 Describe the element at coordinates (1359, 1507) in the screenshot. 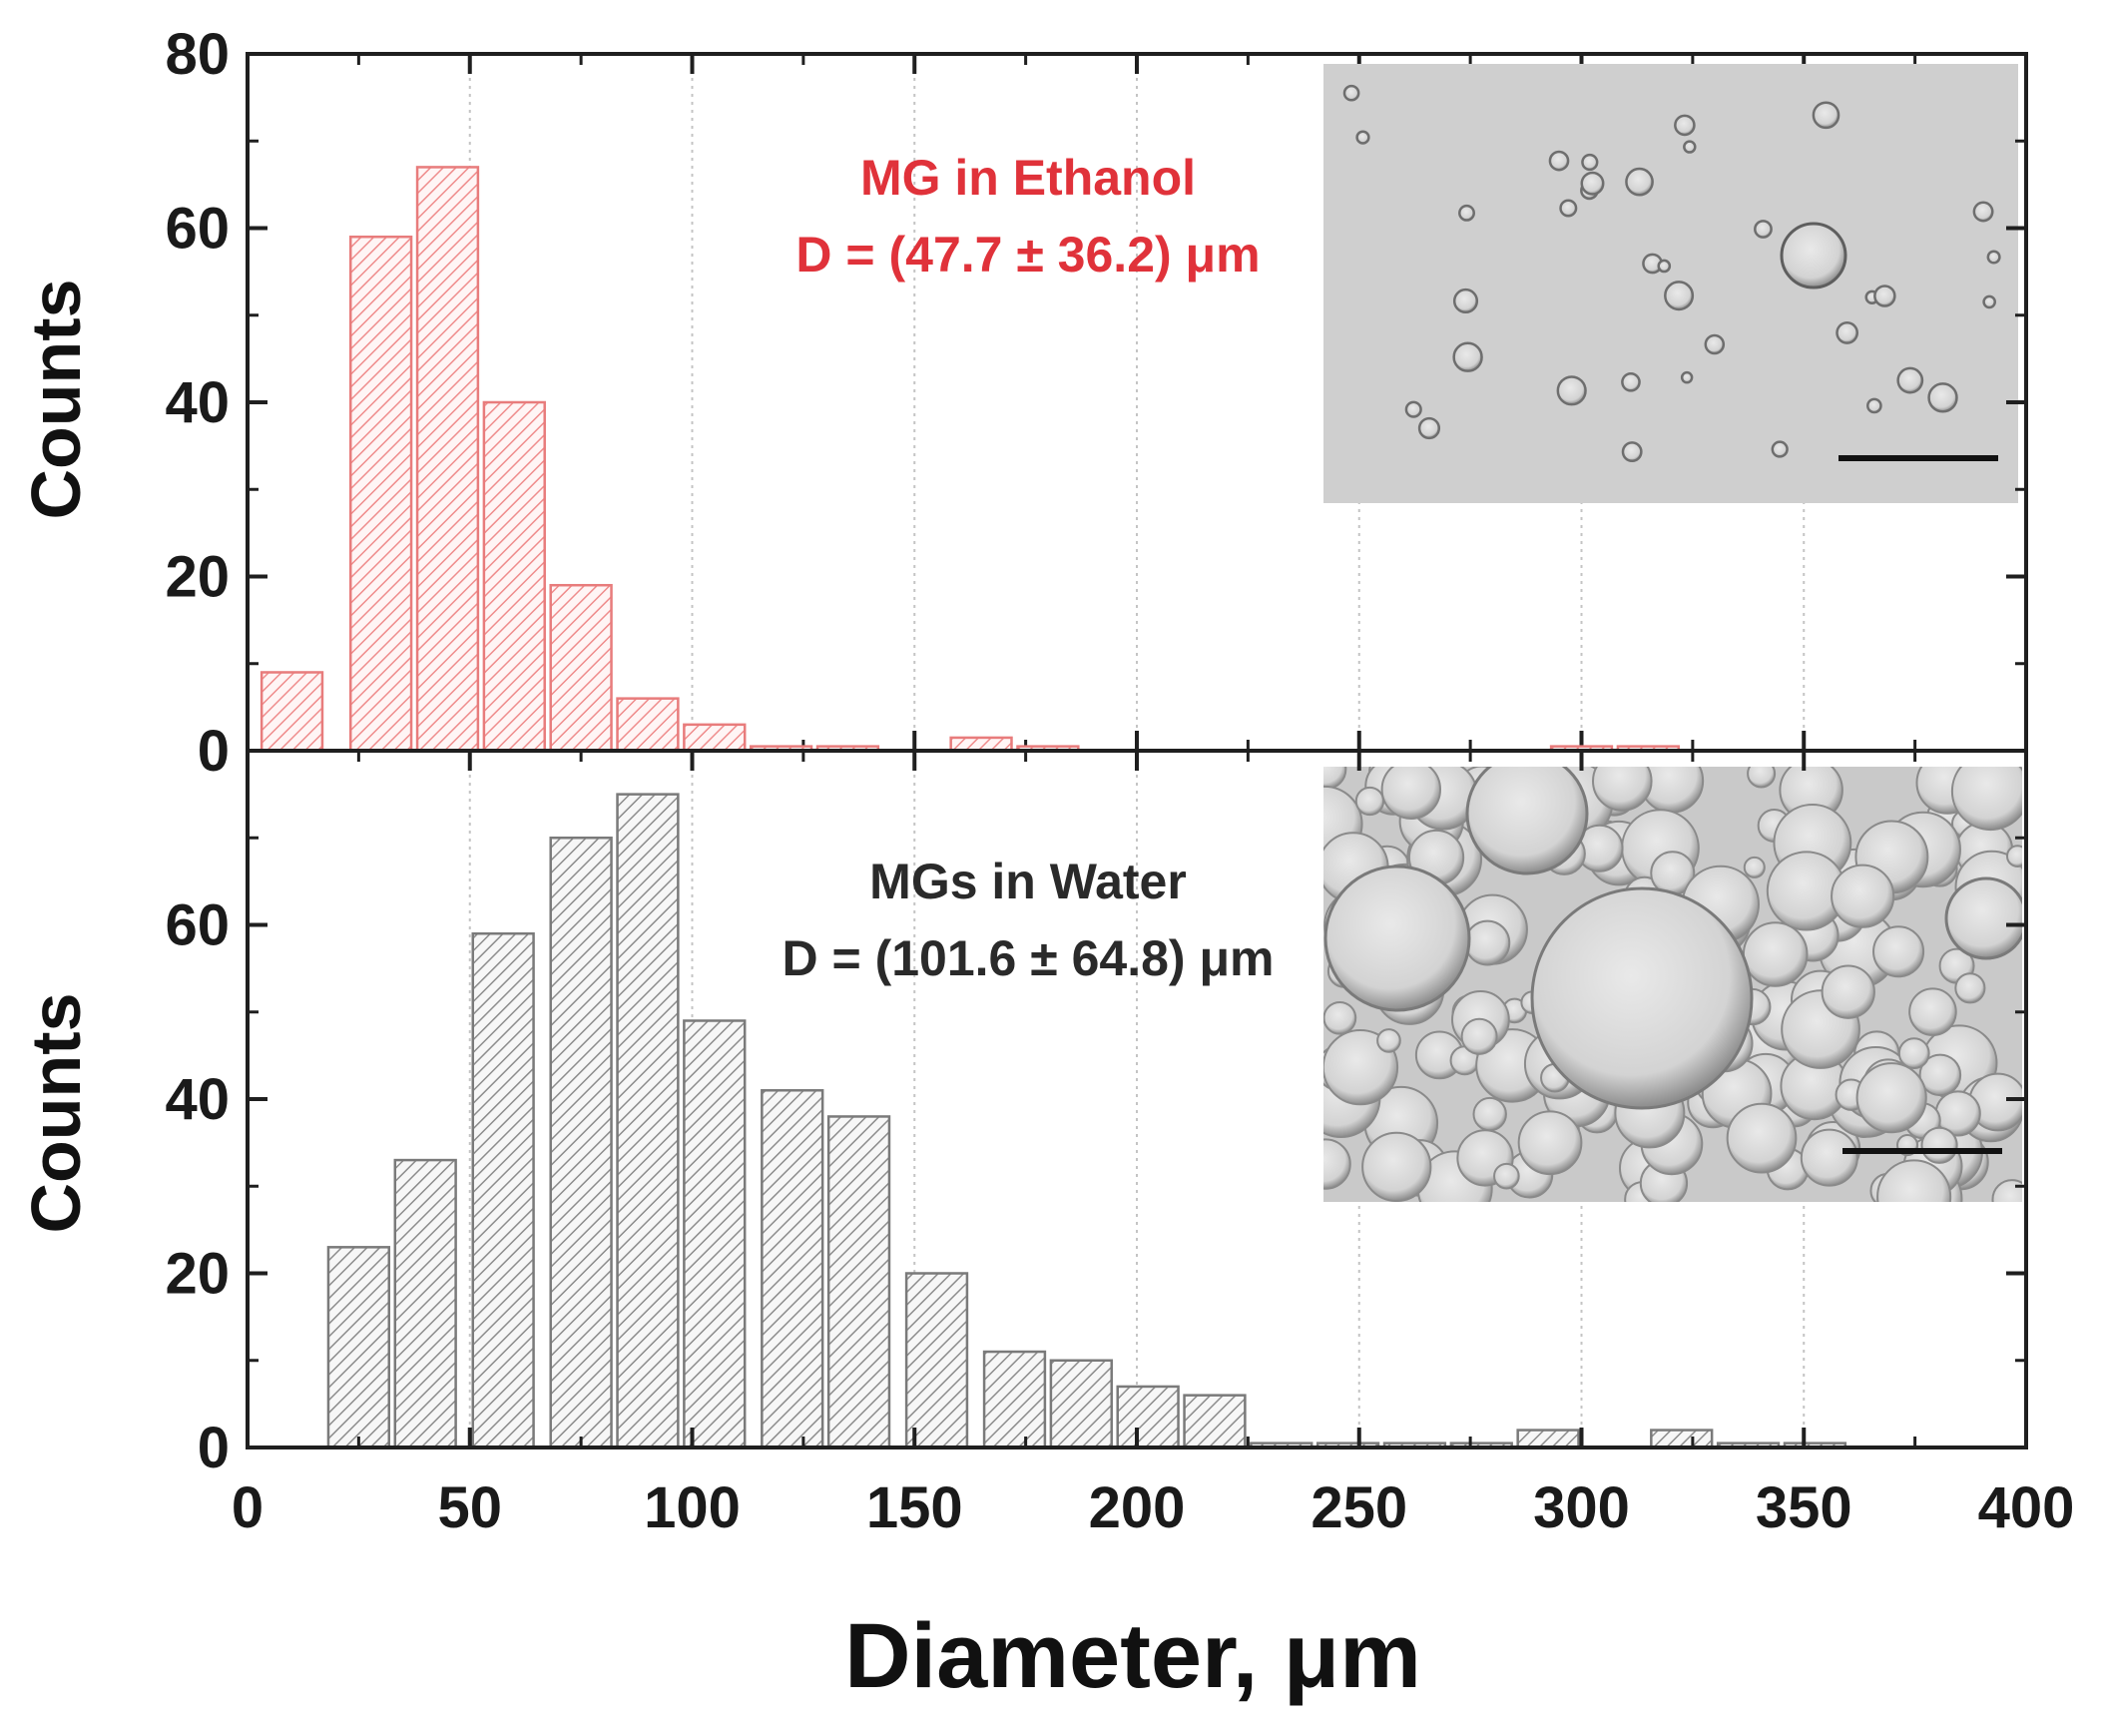

I see `x-tick-label: 250` at that location.